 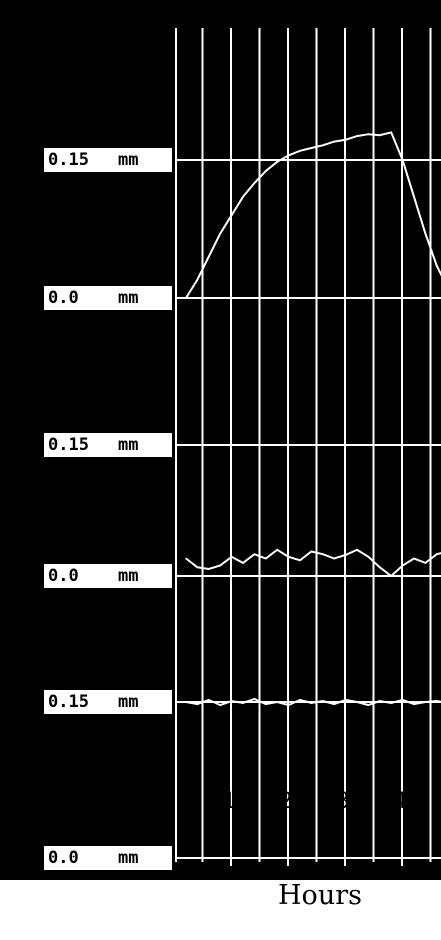 I want to click on x-tick-label-2: 2, so click(x=286, y=801).